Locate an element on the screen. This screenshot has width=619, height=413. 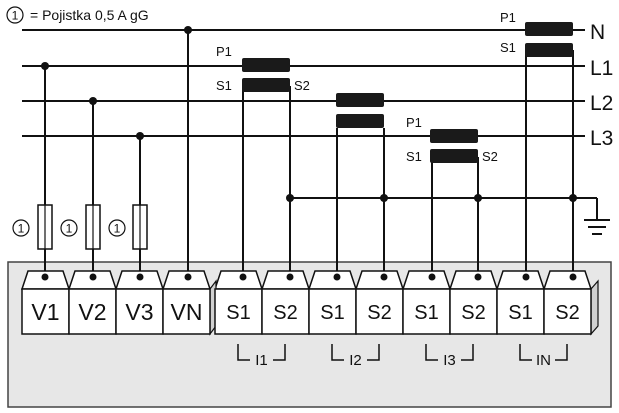
ct-l3-primary is located at coordinates (454, 136).